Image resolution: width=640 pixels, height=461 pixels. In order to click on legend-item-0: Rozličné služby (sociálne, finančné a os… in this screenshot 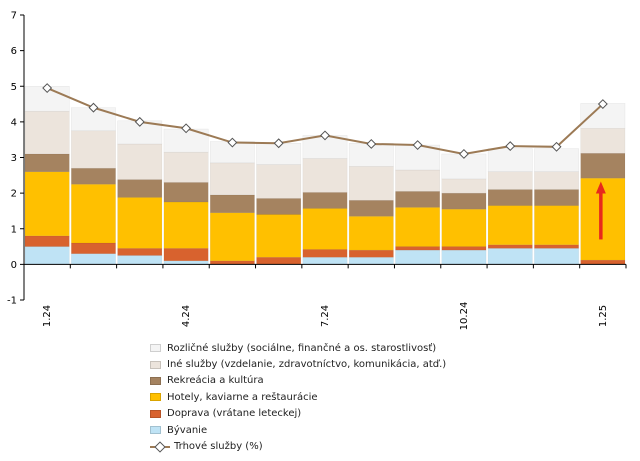, I will do `click(298, 348)`.